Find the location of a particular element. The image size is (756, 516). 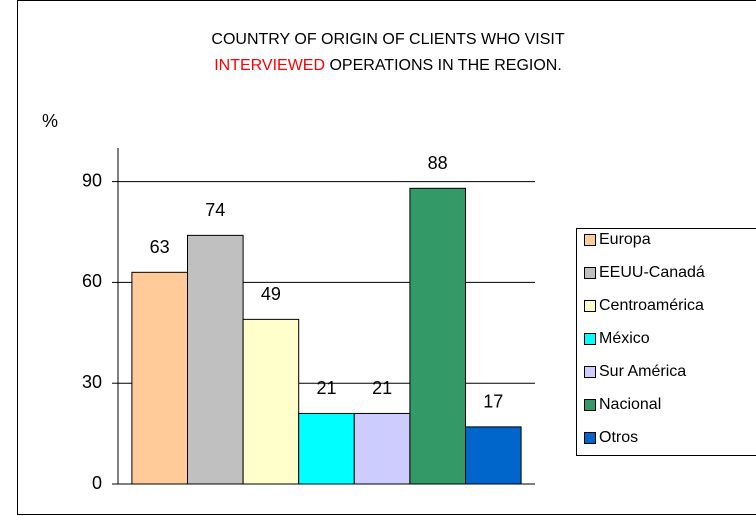

legend-label: EEUU-Canadá is located at coordinates (652, 272).